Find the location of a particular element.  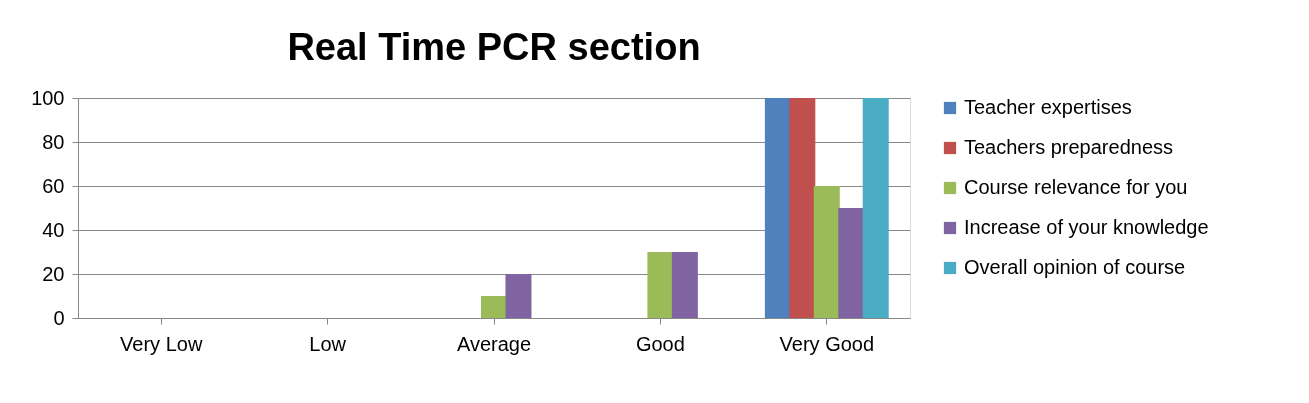

y-tick-label: 40 is located at coordinates (53, 229).